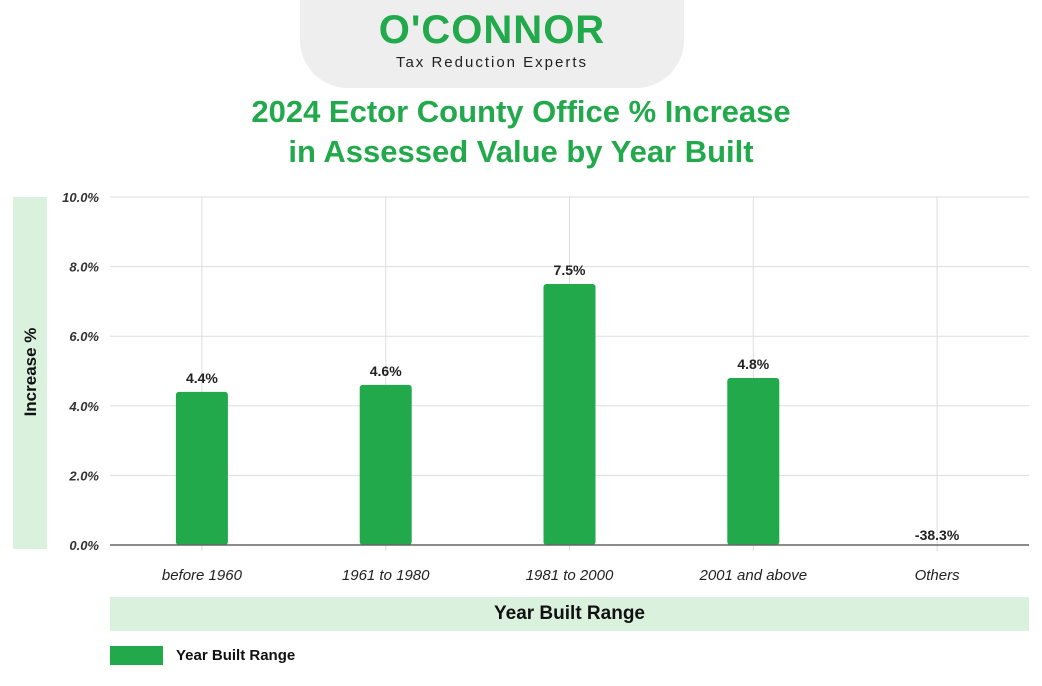  What do you see at coordinates (521, 111) in the screenshot?
I see `chart-title-line-1: 2024 Ector County Office % Increase` at bounding box center [521, 111].